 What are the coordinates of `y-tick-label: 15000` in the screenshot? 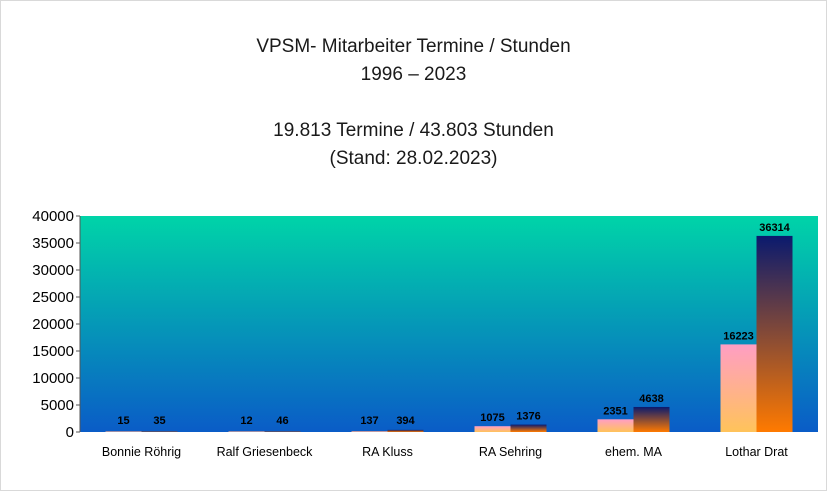 It's located at (53, 351).